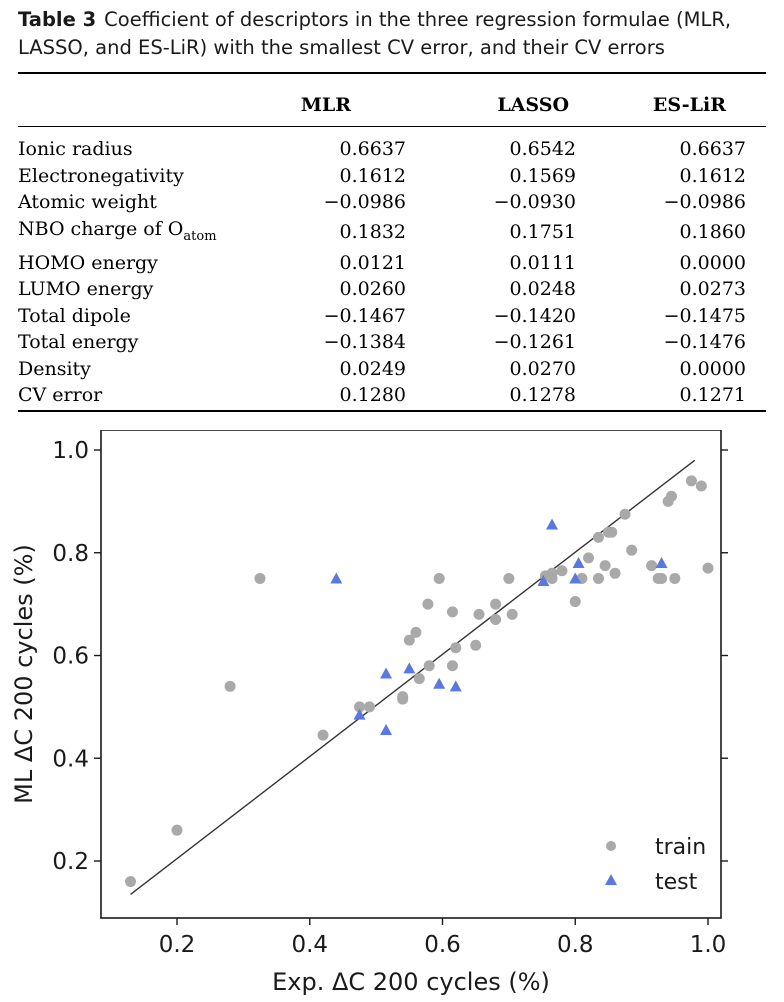 The image size is (784, 1002). Describe the element at coordinates (704, 315) in the screenshot. I see `cell-es-lir: −0.1475` at that location.